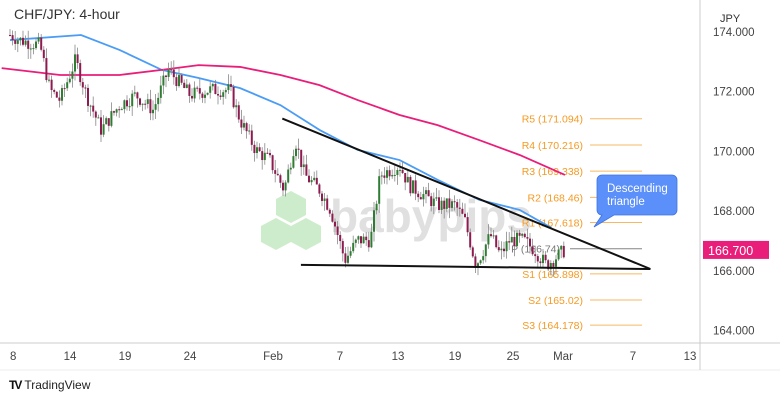  I want to click on time-axis: 8 14 19 24 Feb 7 13 19 25 Mar 7 13, so click(353, 357).